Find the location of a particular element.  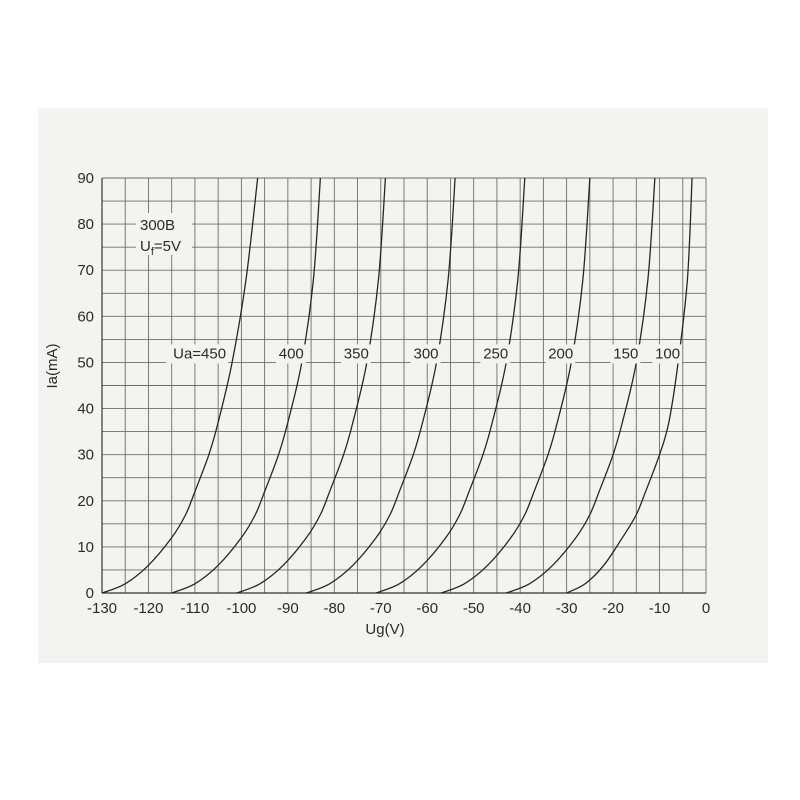

y-tick-label: 0 is located at coordinates (90, 593).